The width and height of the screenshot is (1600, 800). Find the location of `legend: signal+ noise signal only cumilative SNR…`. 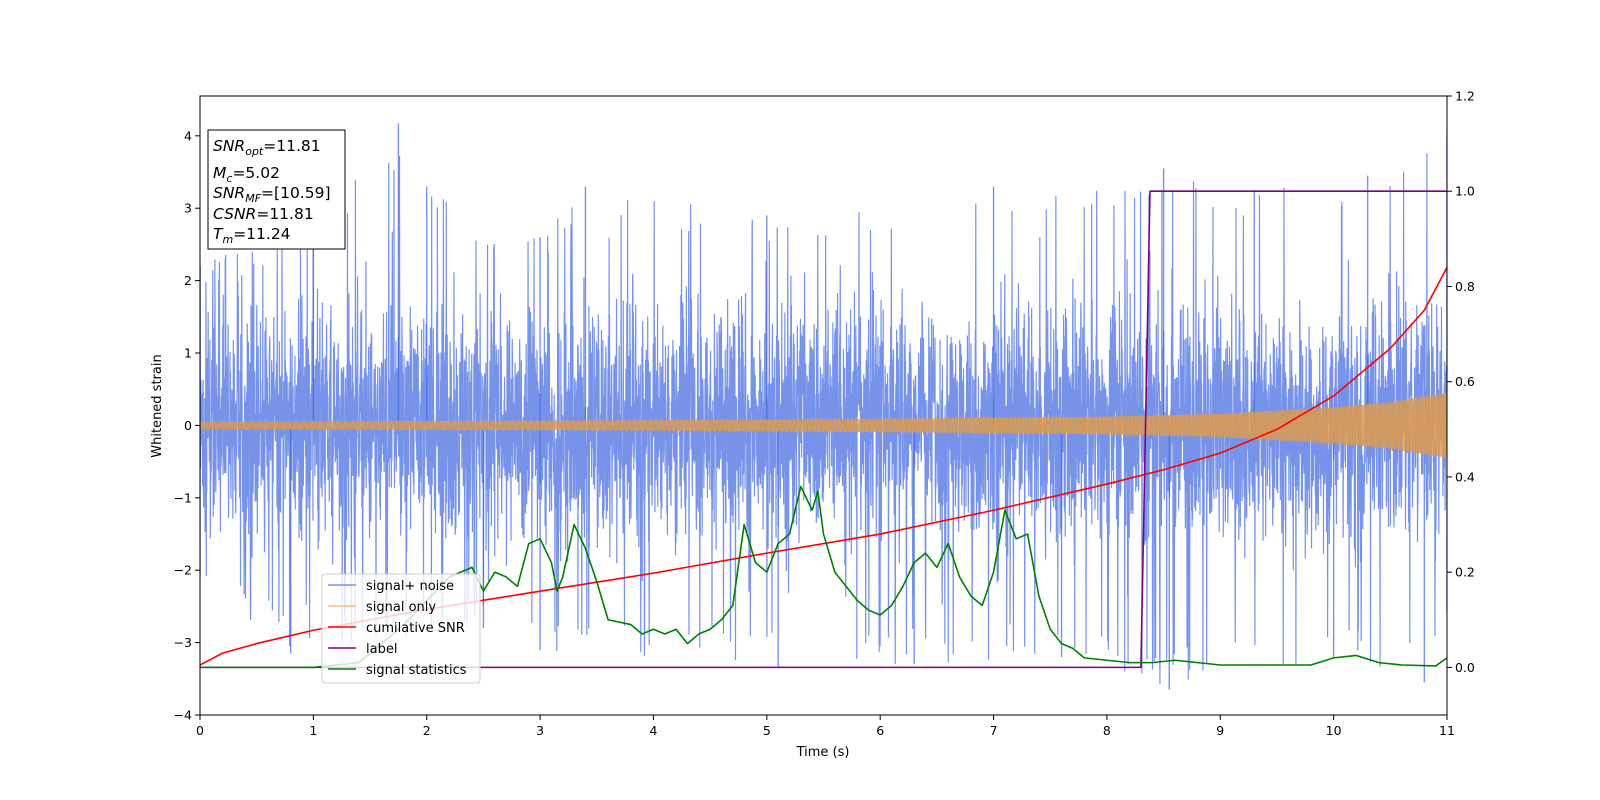

legend: signal+ noise signal only cumilative SNR… is located at coordinates (401, 628).